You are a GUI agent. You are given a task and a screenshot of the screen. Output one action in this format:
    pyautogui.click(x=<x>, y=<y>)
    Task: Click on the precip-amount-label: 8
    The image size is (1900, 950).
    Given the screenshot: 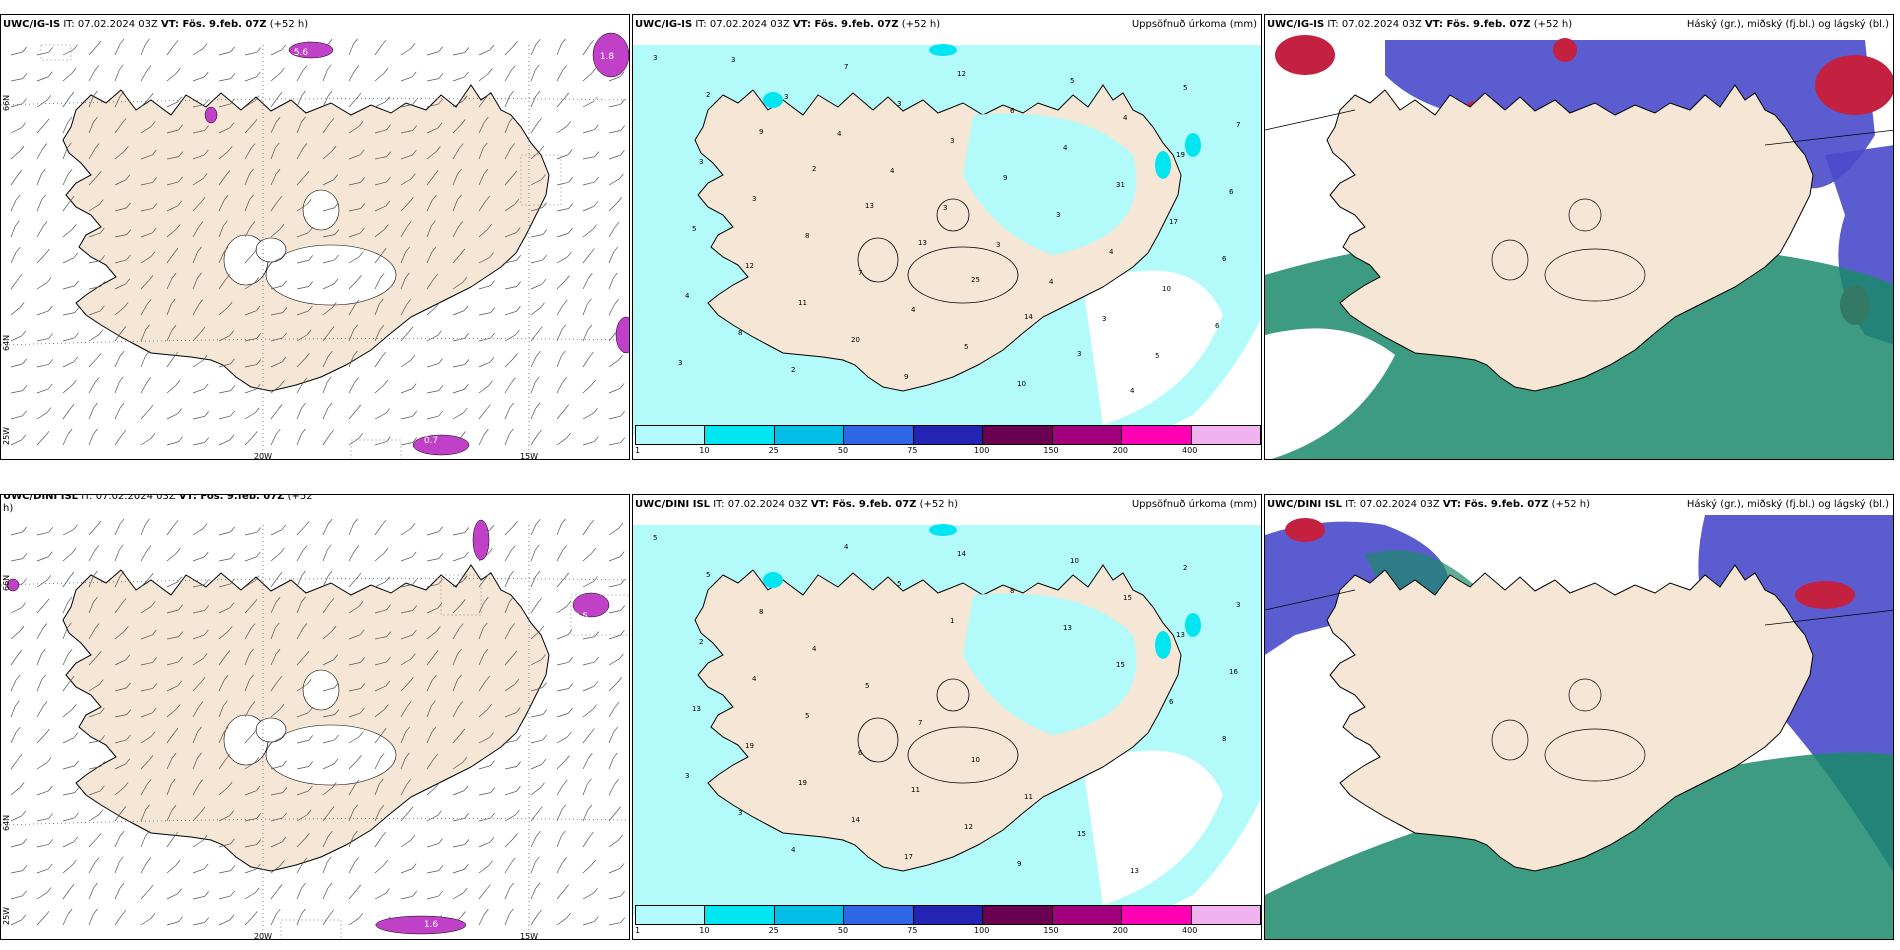 What is the action you would take?
    pyautogui.click(x=807, y=236)
    